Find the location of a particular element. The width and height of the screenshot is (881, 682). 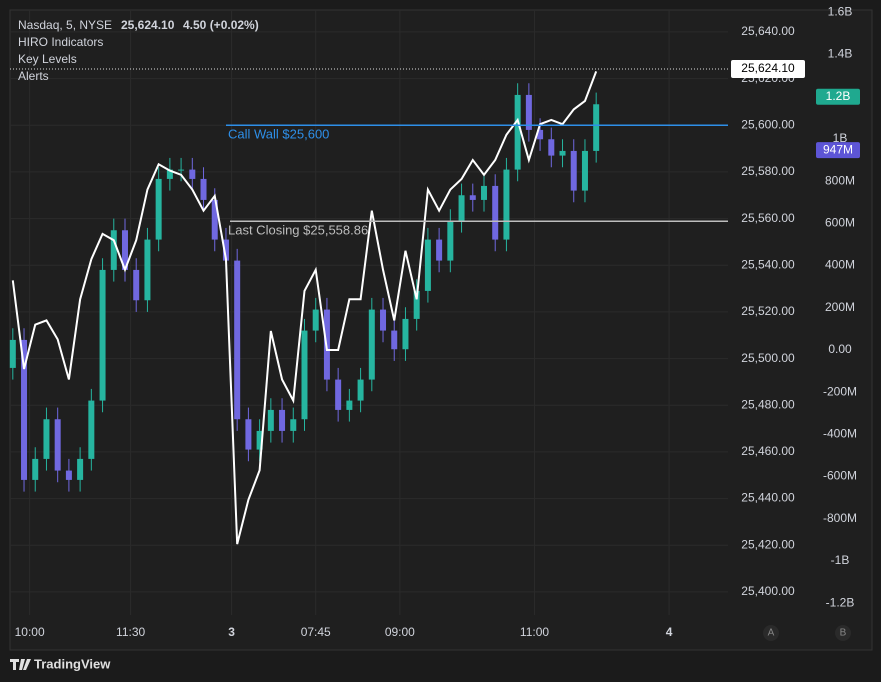

y-tick-label: 25,640.00 is located at coordinates (768, 31).